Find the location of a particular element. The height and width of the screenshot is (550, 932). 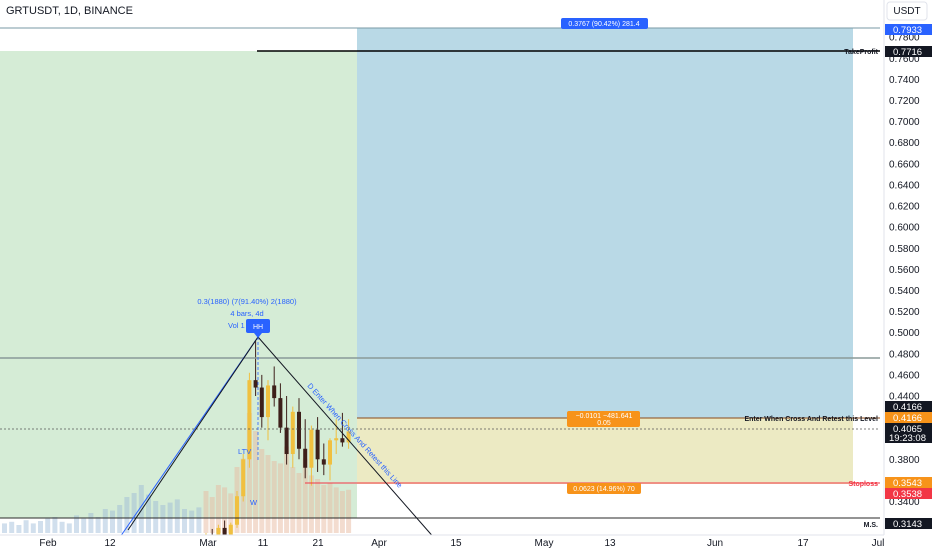

tag-stop-low is located at coordinates (908, 493).